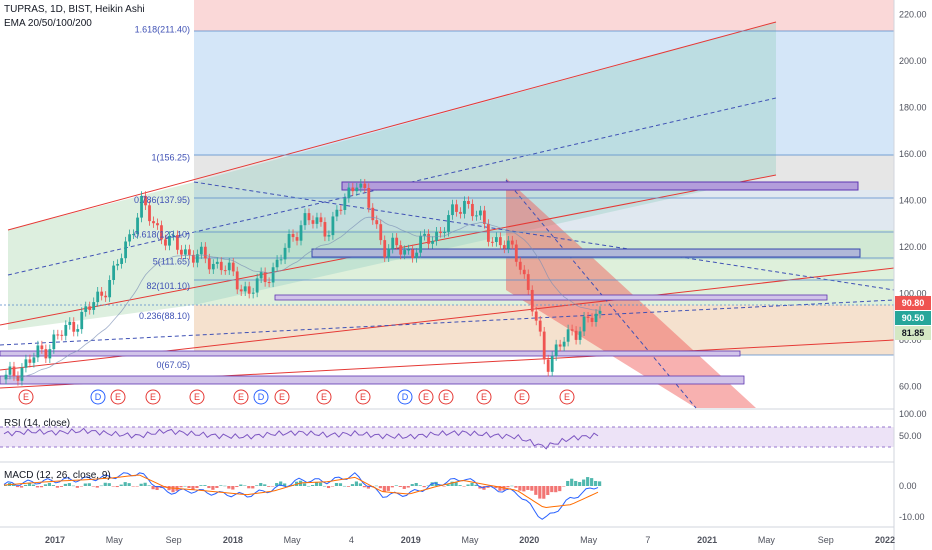 Image resolution: width=932 pixels, height=550 pixels. What do you see at coordinates (162, 200) in the screenshot?
I see `fib-level-label: 0.786(137.95)` at bounding box center [162, 200].